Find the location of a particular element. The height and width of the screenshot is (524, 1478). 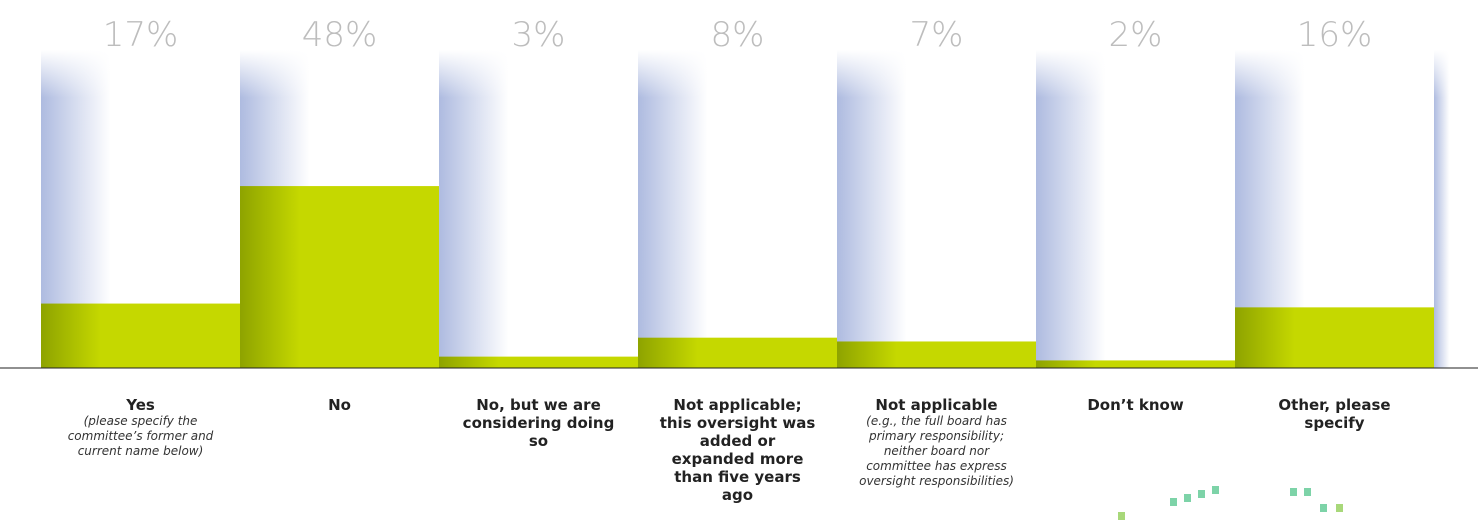

value-label: 8% is located at coordinates (738, 35).